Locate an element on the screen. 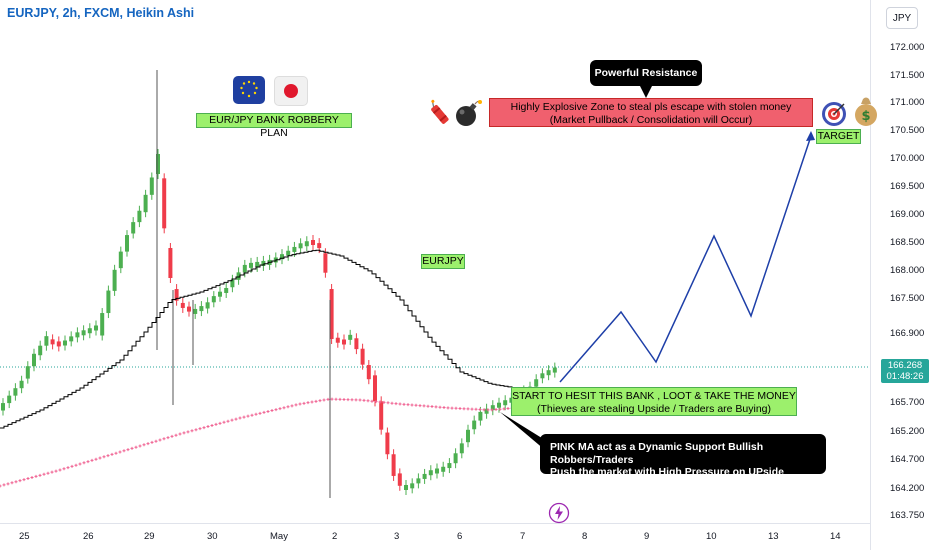 This screenshot has height=550, width=932. japan-flag-icon is located at coordinates (291, 91).